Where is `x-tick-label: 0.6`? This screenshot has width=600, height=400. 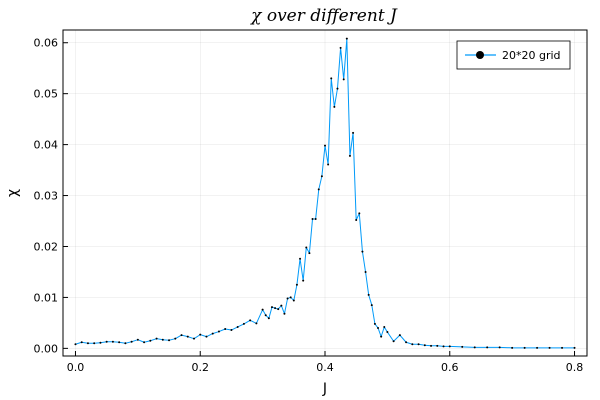
x-tick-label: 0.6 is located at coordinates (450, 367).